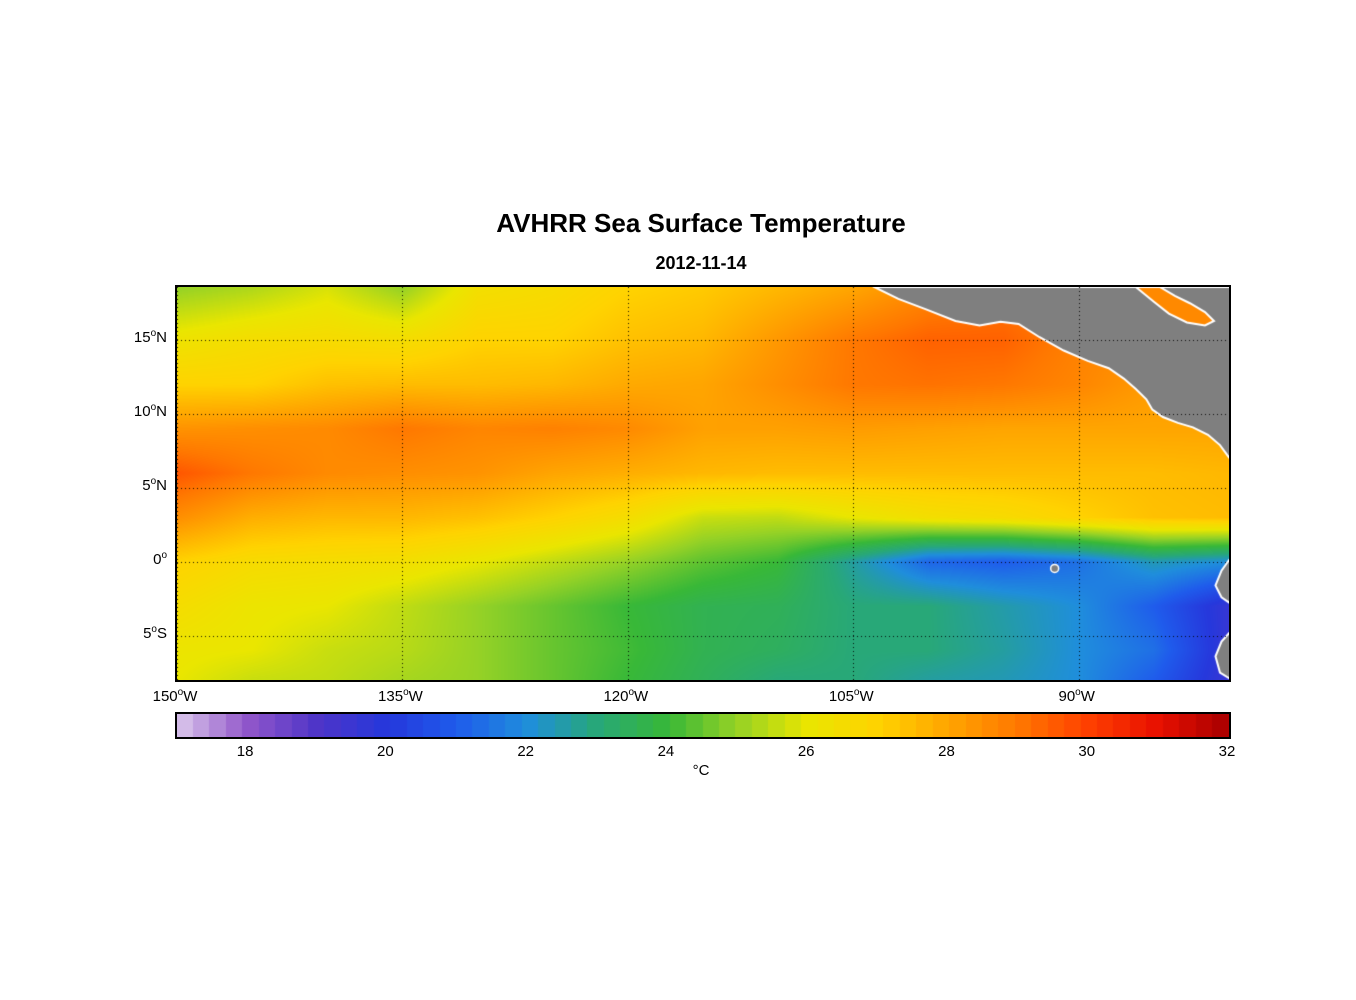 This screenshot has height=1000, width=1356. What do you see at coordinates (525, 751) in the screenshot?
I see `colorbar-tick-label: 22` at bounding box center [525, 751].